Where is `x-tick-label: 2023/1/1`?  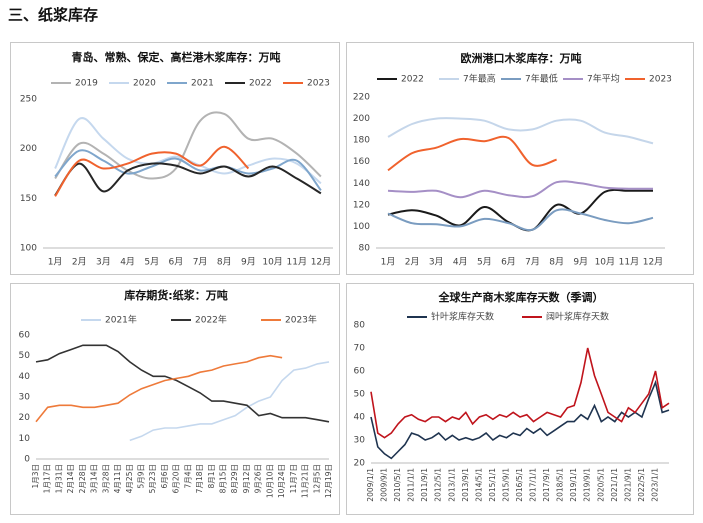 x-tick-label: 2023/1/1 is located at coordinates (654, 485).